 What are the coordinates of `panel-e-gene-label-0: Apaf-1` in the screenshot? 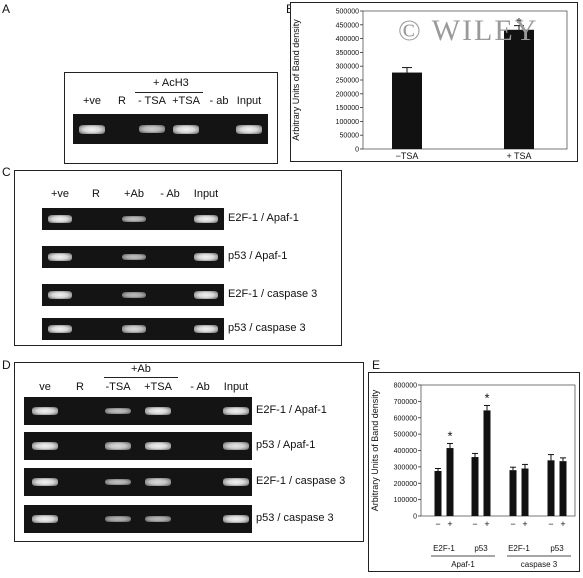 It's located at (463, 564).